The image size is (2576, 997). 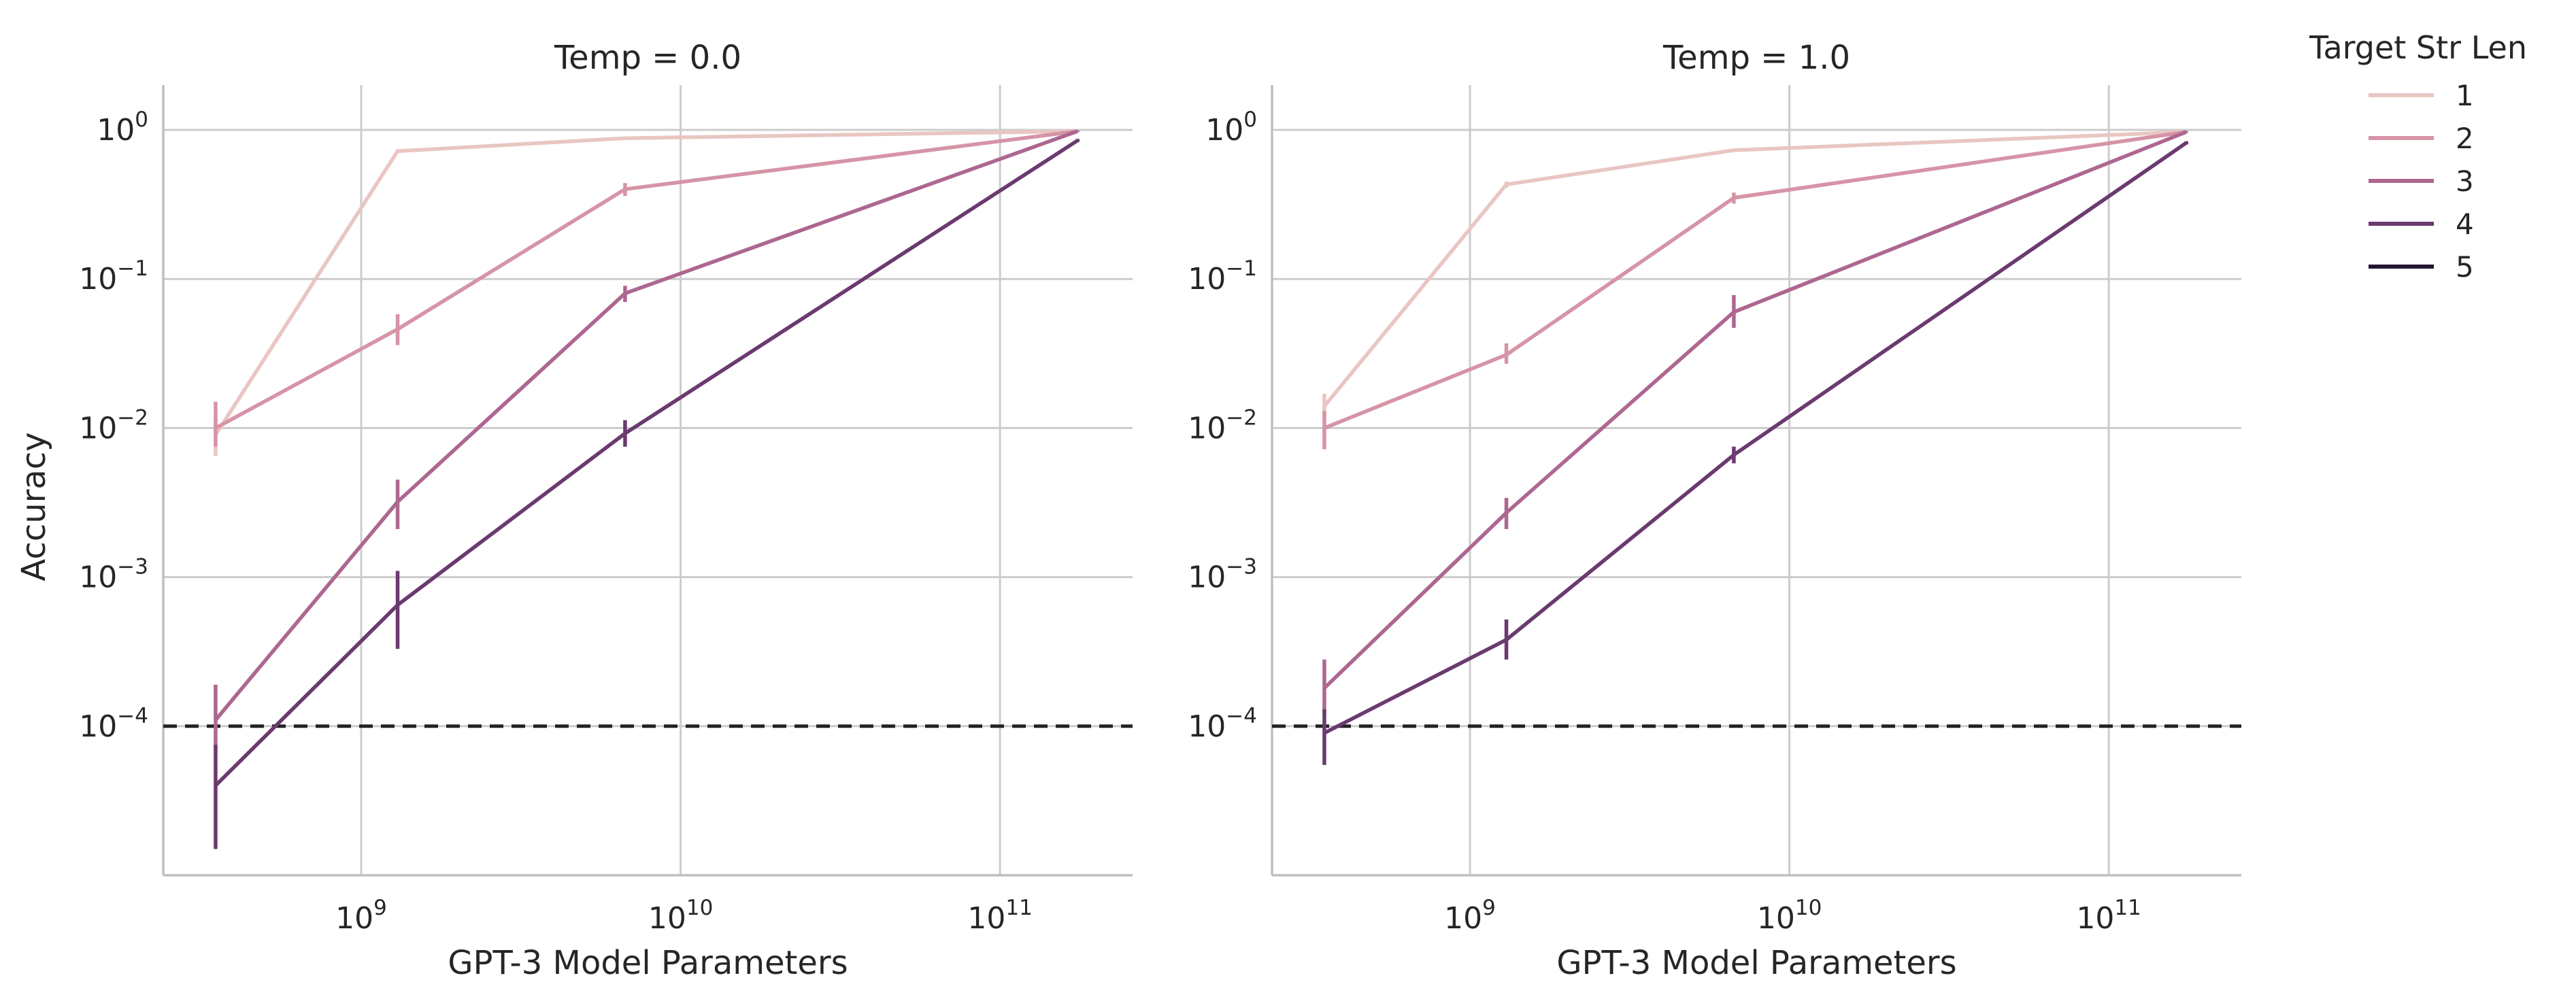 What do you see at coordinates (2421, 95) in the screenshot?
I see `legend-entry-1: 1` at bounding box center [2421, 95].